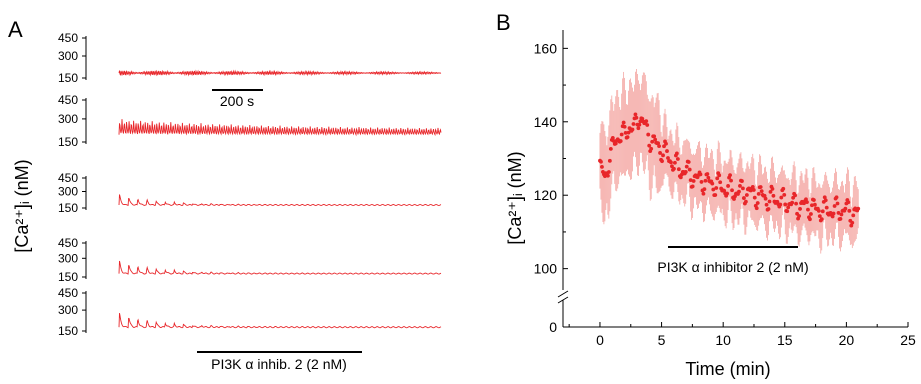 Image resolution: width=921 pixels, height=384 pixels. What do you see at coordinates (22, 205) in the screenshot?
I see `panel-a-ylabel: [Ca²⁺]ᵢ (nM)` at bounding box center [22, 205].